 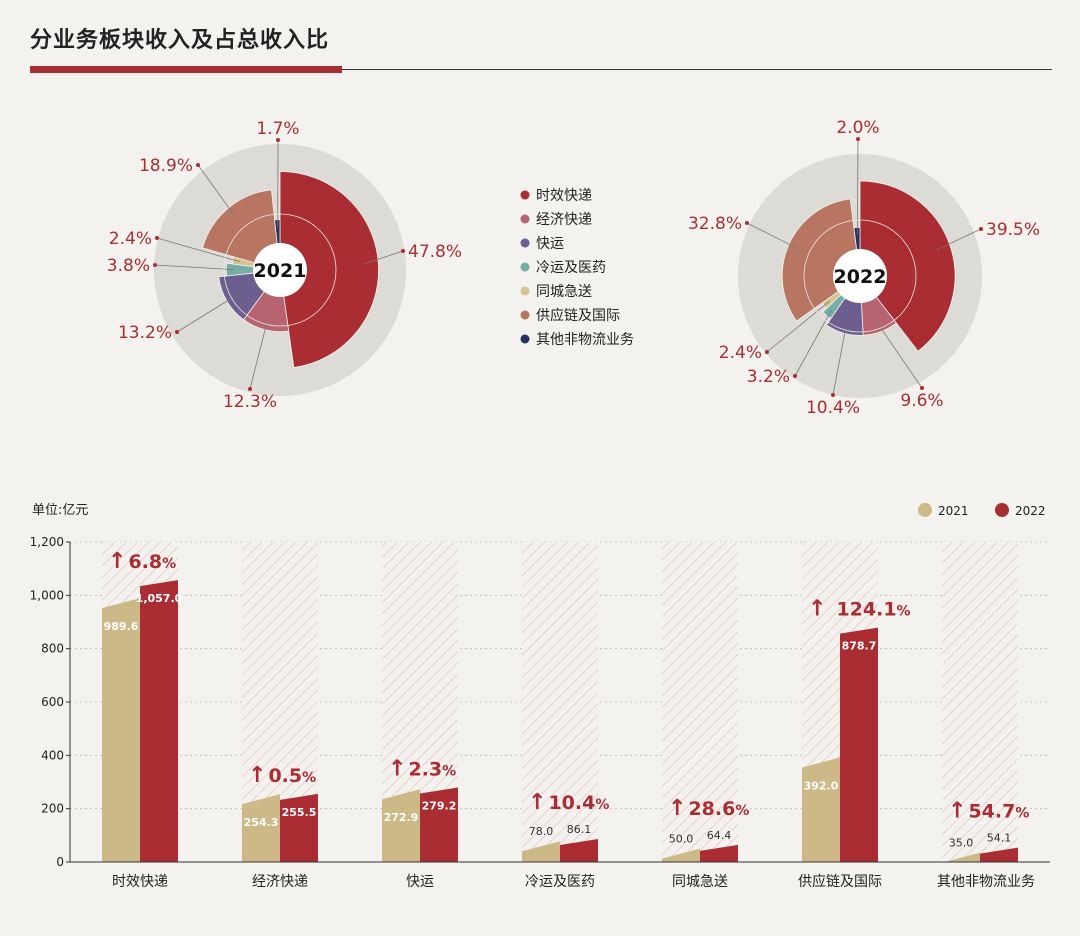 I want to click on legend-item: 冷运及医药, so click(x=563, y=268).